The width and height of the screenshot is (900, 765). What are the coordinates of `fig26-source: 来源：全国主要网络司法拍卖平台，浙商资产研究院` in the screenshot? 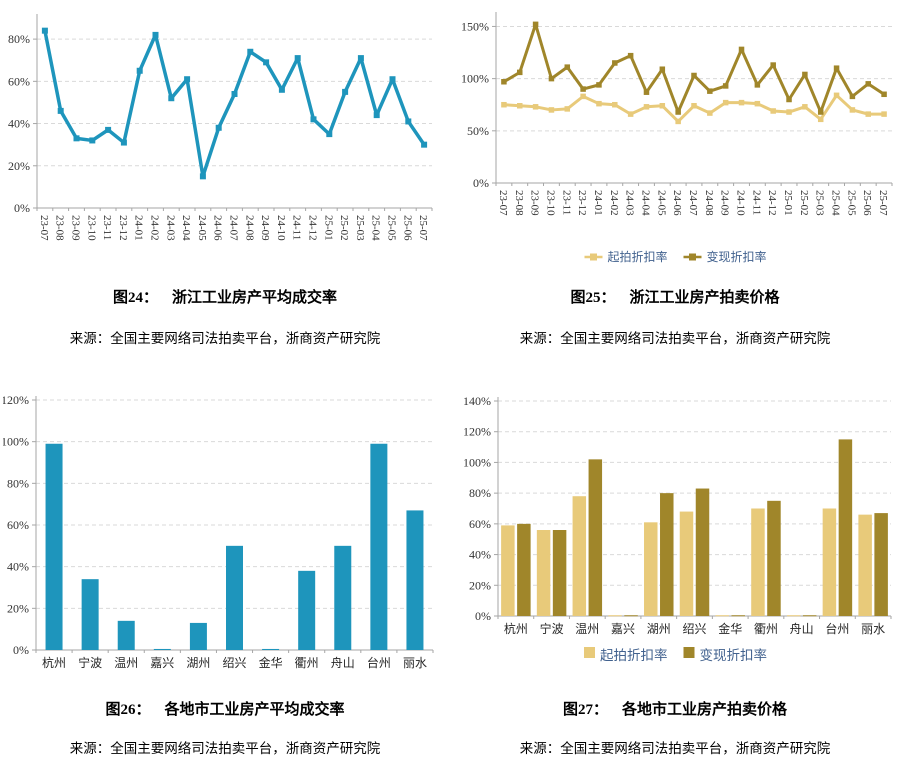 It's located at (225, 748).